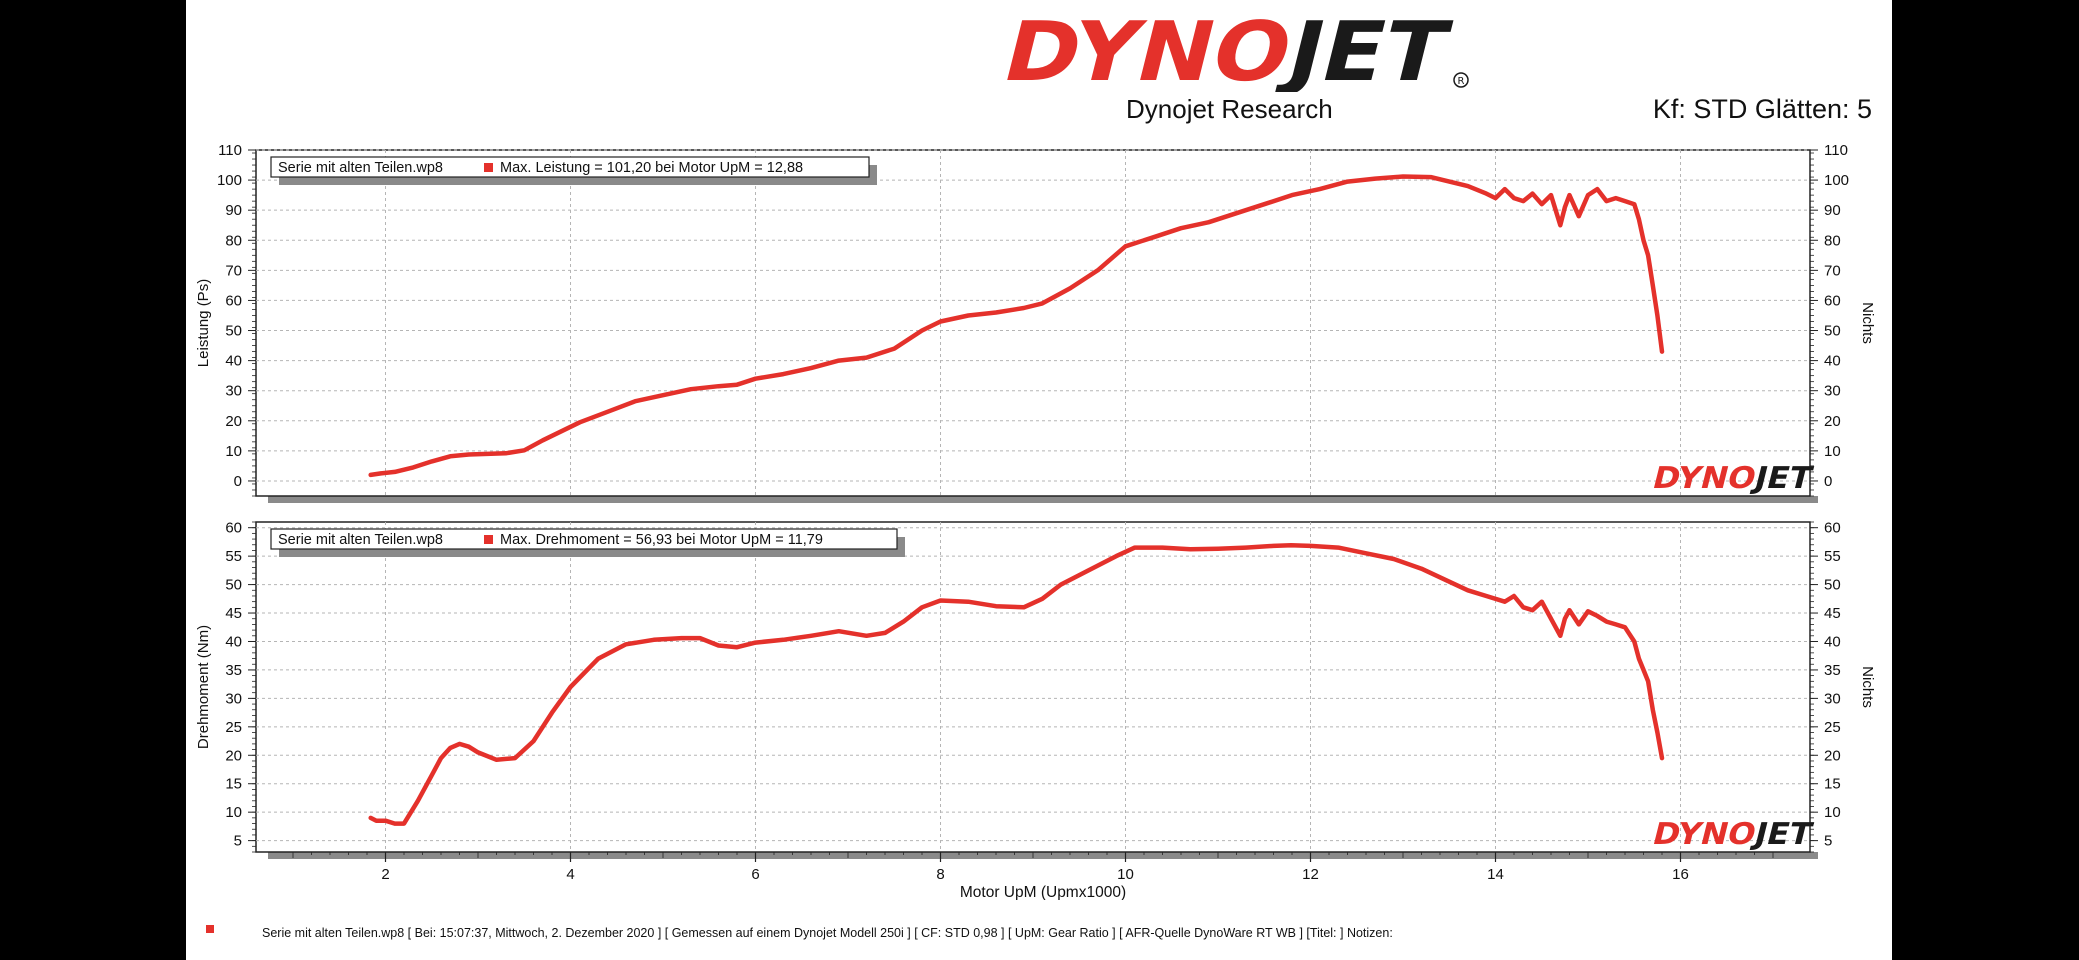  What do you see at coordinates (1836, 180) in the screenshot?
I see `y-tick-label-right: 100` at bounding box center [1836, 180].